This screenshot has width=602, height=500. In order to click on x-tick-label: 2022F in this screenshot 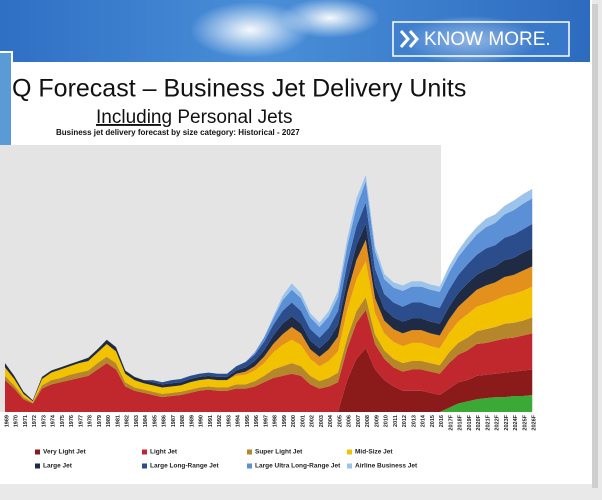, I will do `click(498, 422)`.